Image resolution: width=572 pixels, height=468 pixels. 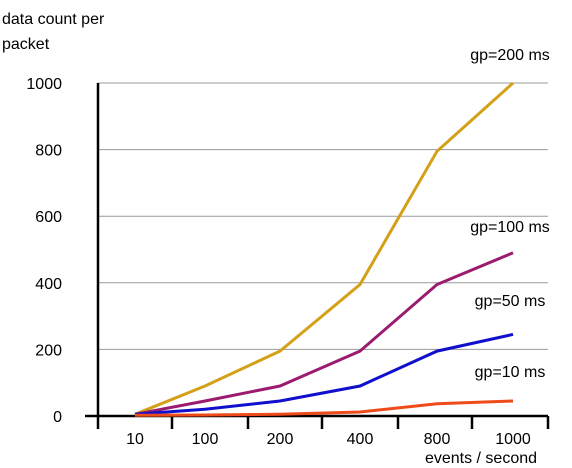 I want to click on x-tick-label: 200, so click(x=280, y=439).